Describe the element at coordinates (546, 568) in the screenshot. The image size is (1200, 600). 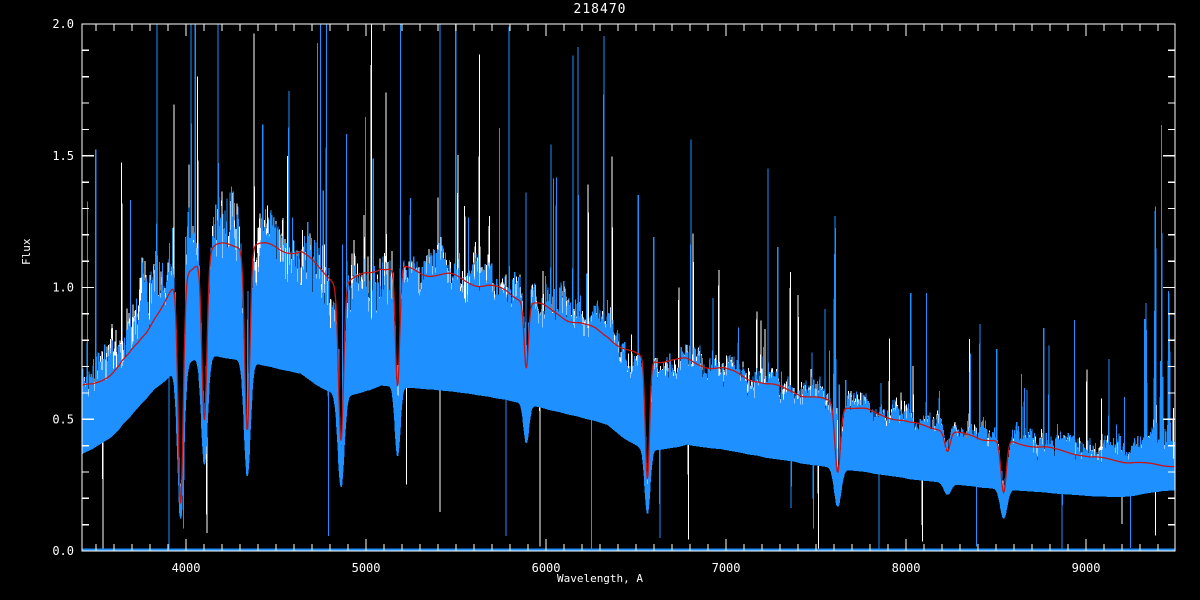
I see `x-tick-label: 6000` at that location.